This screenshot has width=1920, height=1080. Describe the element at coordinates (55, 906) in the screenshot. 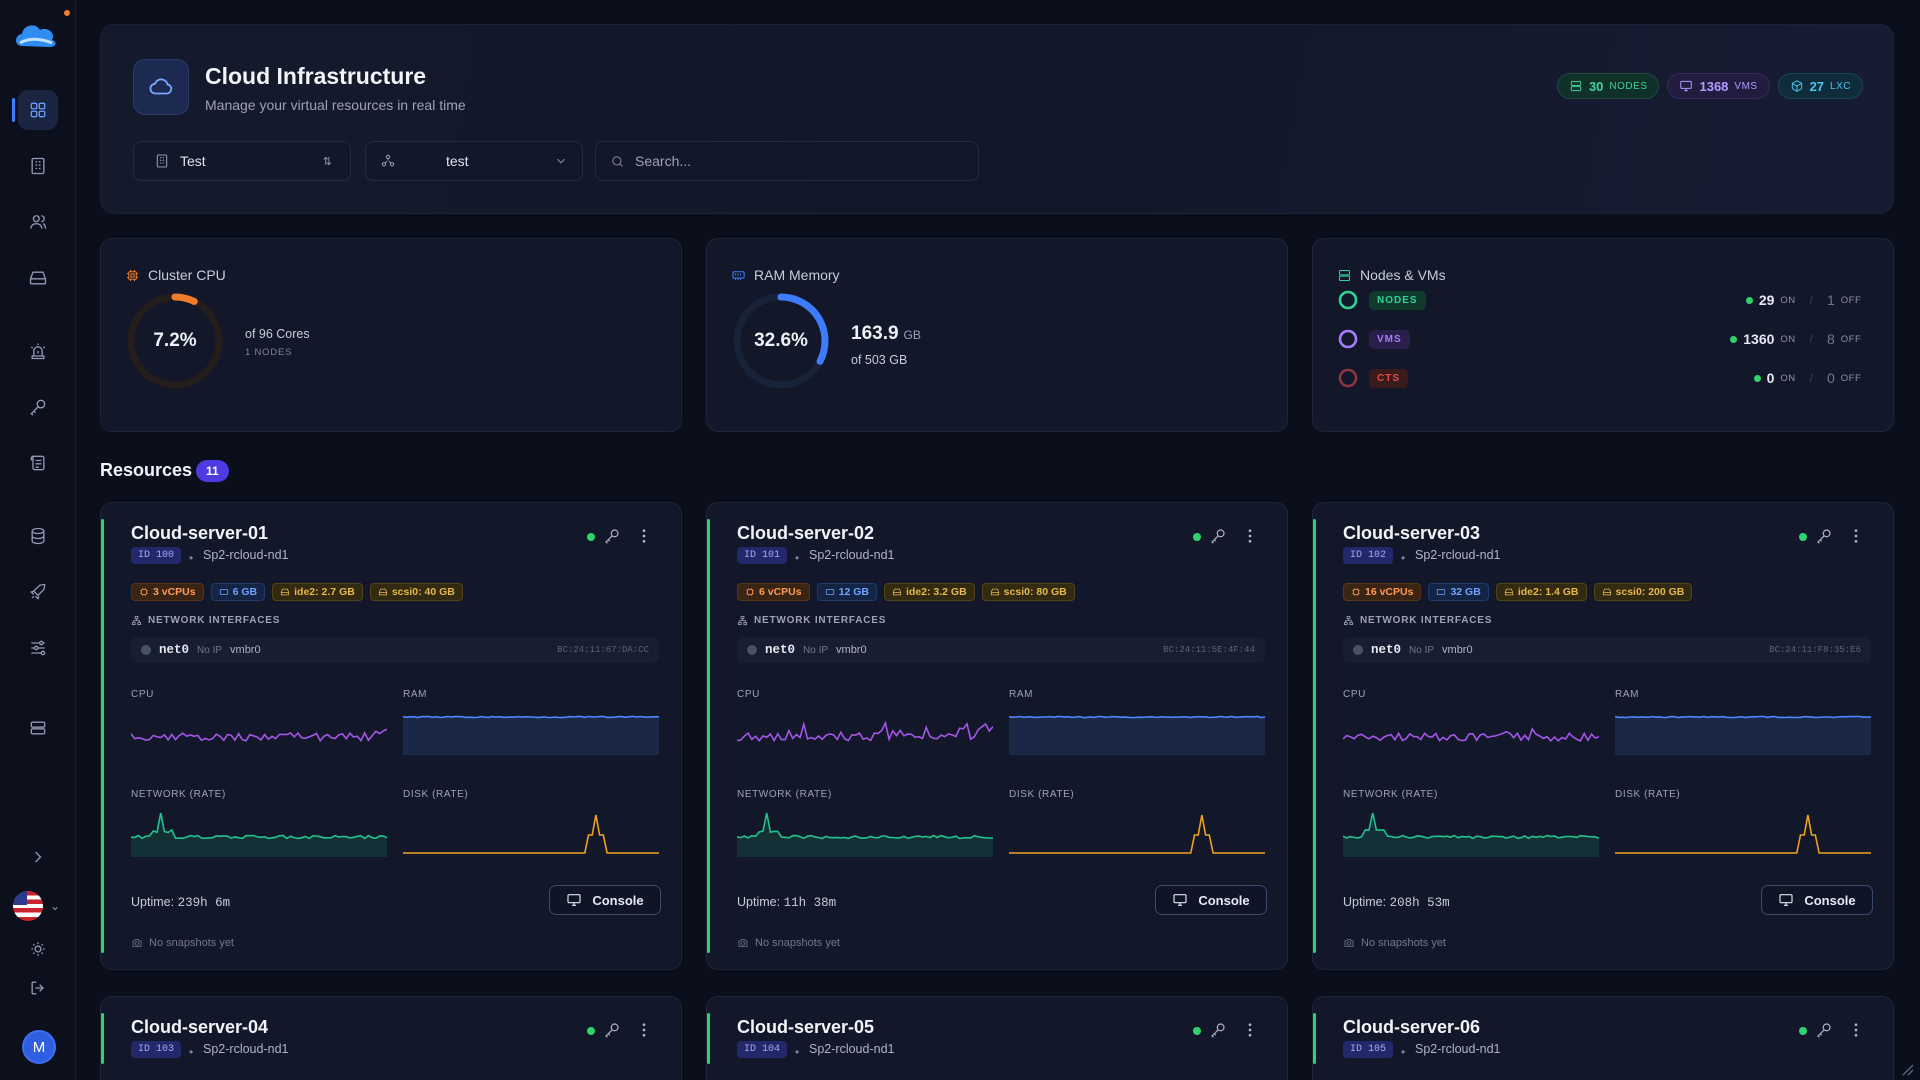

I see `chevron-down-icon: ⌄` at that location.